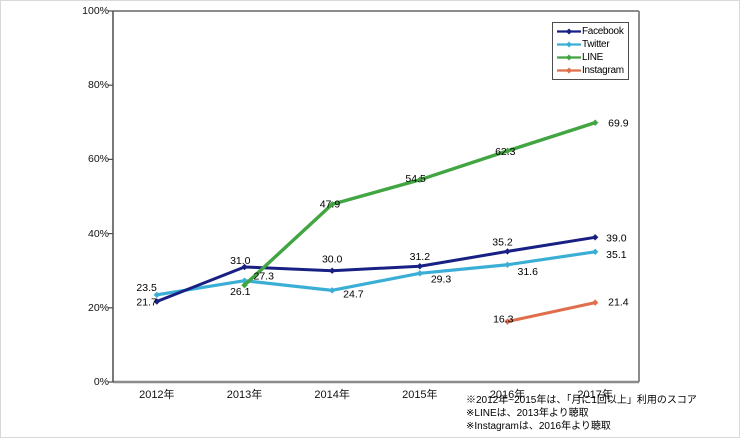  What do you see at coordinates (98, 307) in the screenshot?
I see `y-tick-label: 20%` at bounding box center [98, 307].